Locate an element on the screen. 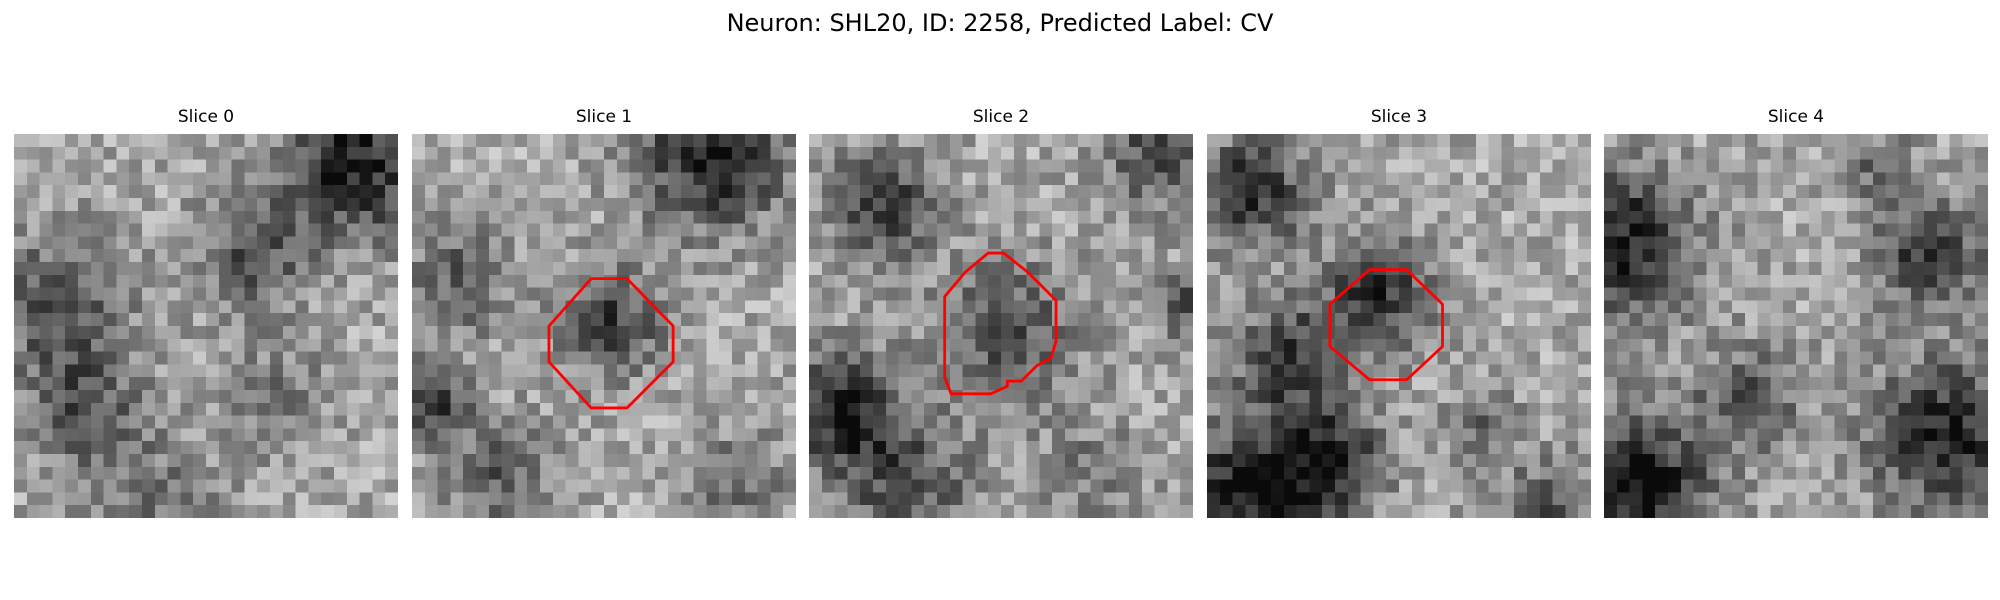 This screenshot has height=600, width=2000. slice-title: Slice 4 is located at coordinates (1796, 117).